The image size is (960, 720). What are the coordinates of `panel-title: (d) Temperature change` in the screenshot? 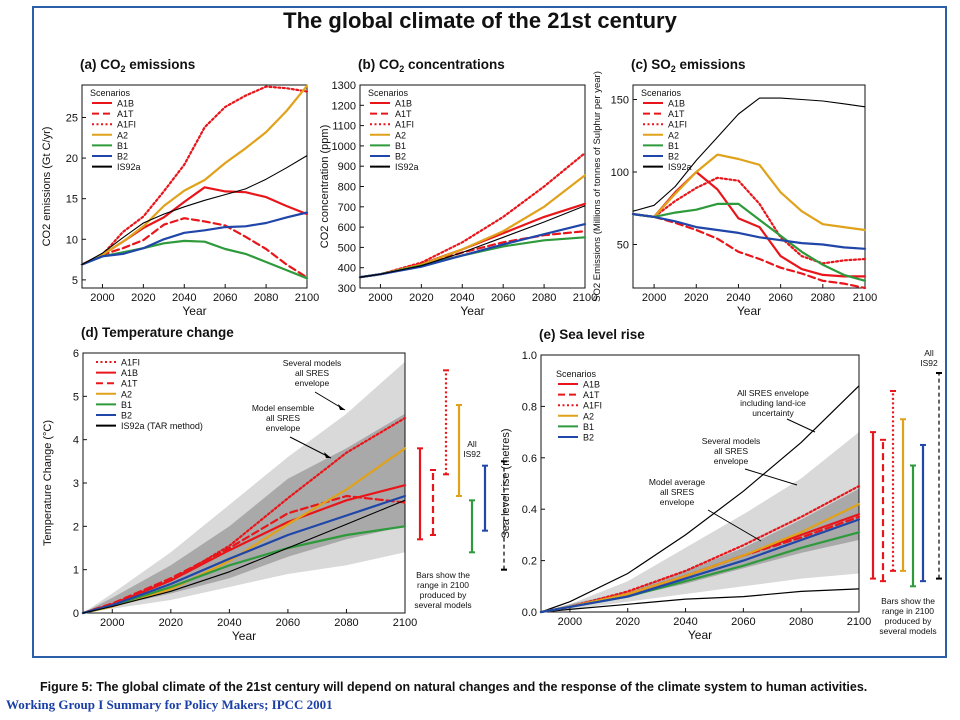 It's located at (157, 332).